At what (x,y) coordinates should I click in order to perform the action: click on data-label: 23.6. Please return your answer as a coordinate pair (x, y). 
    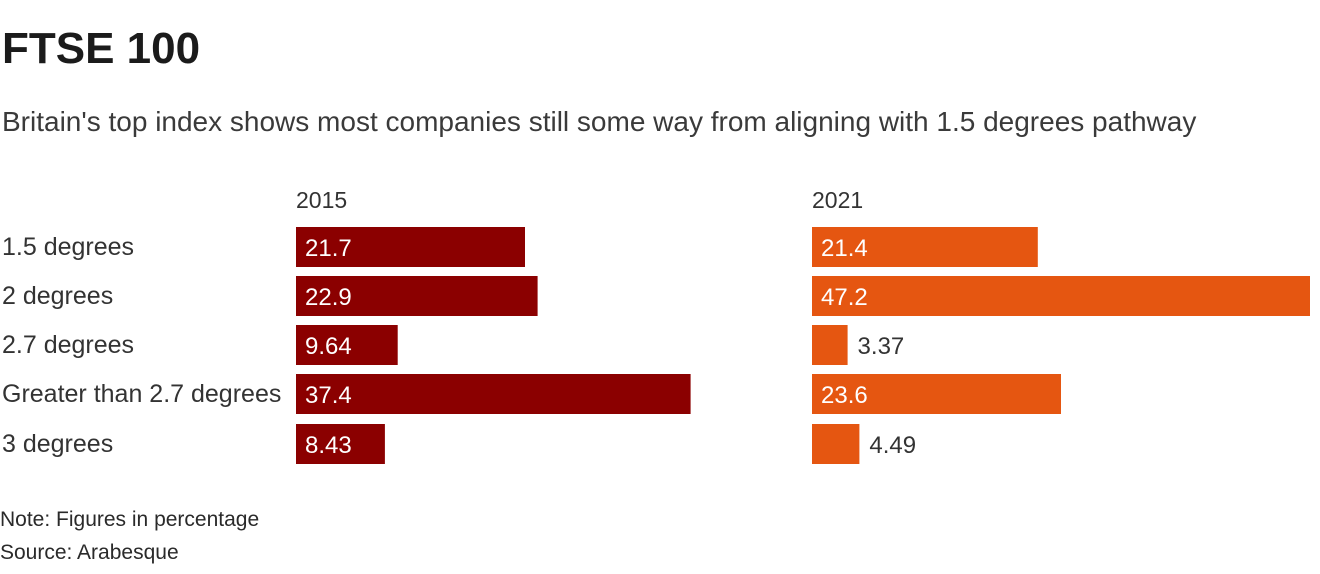
    Looking at the image, I should click on (844, 395).